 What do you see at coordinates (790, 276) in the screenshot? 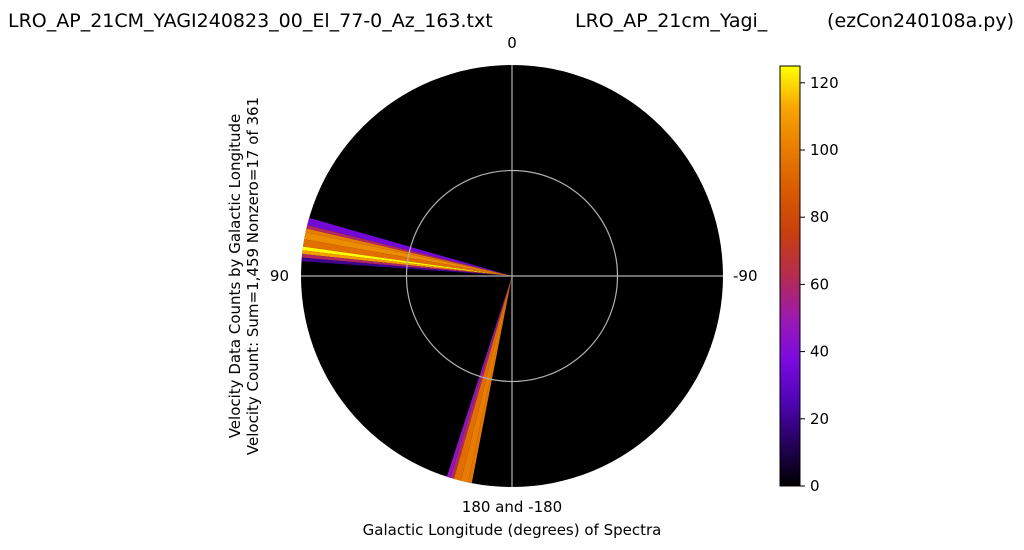
I see `colorbar-gradient` at bounding box center [790, 276].